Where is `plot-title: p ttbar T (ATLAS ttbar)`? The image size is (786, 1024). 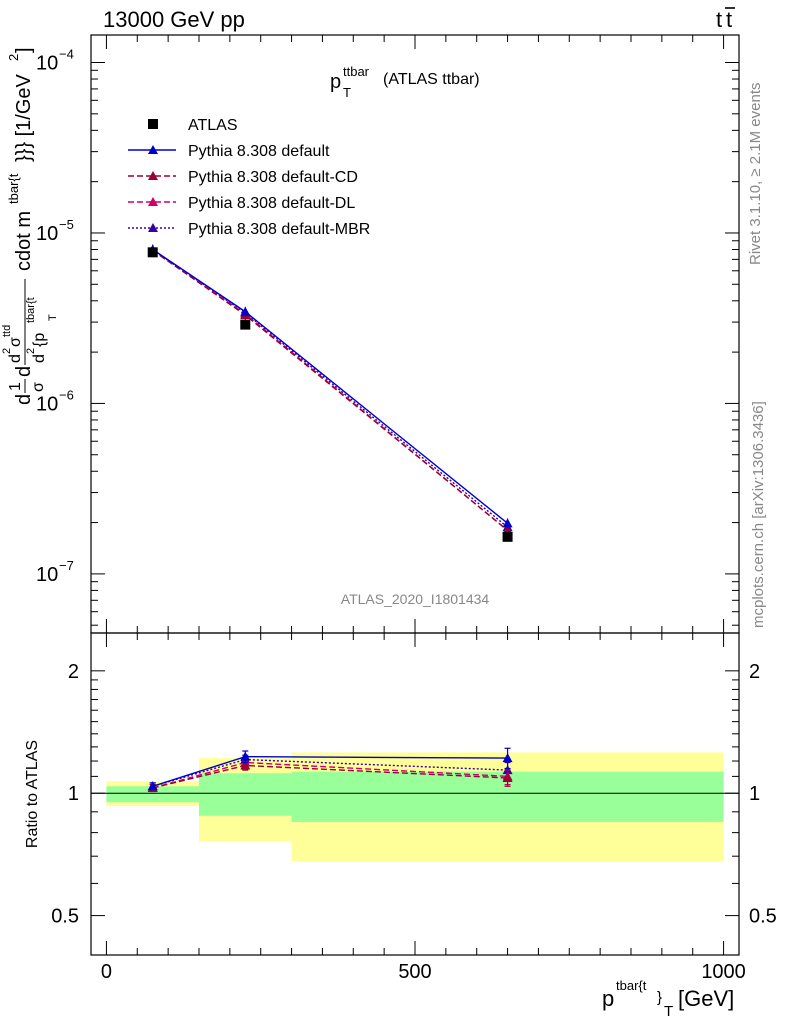 plot-title: p ttbar T (ATLAS ttbar) is located at coordinates (405, 82).